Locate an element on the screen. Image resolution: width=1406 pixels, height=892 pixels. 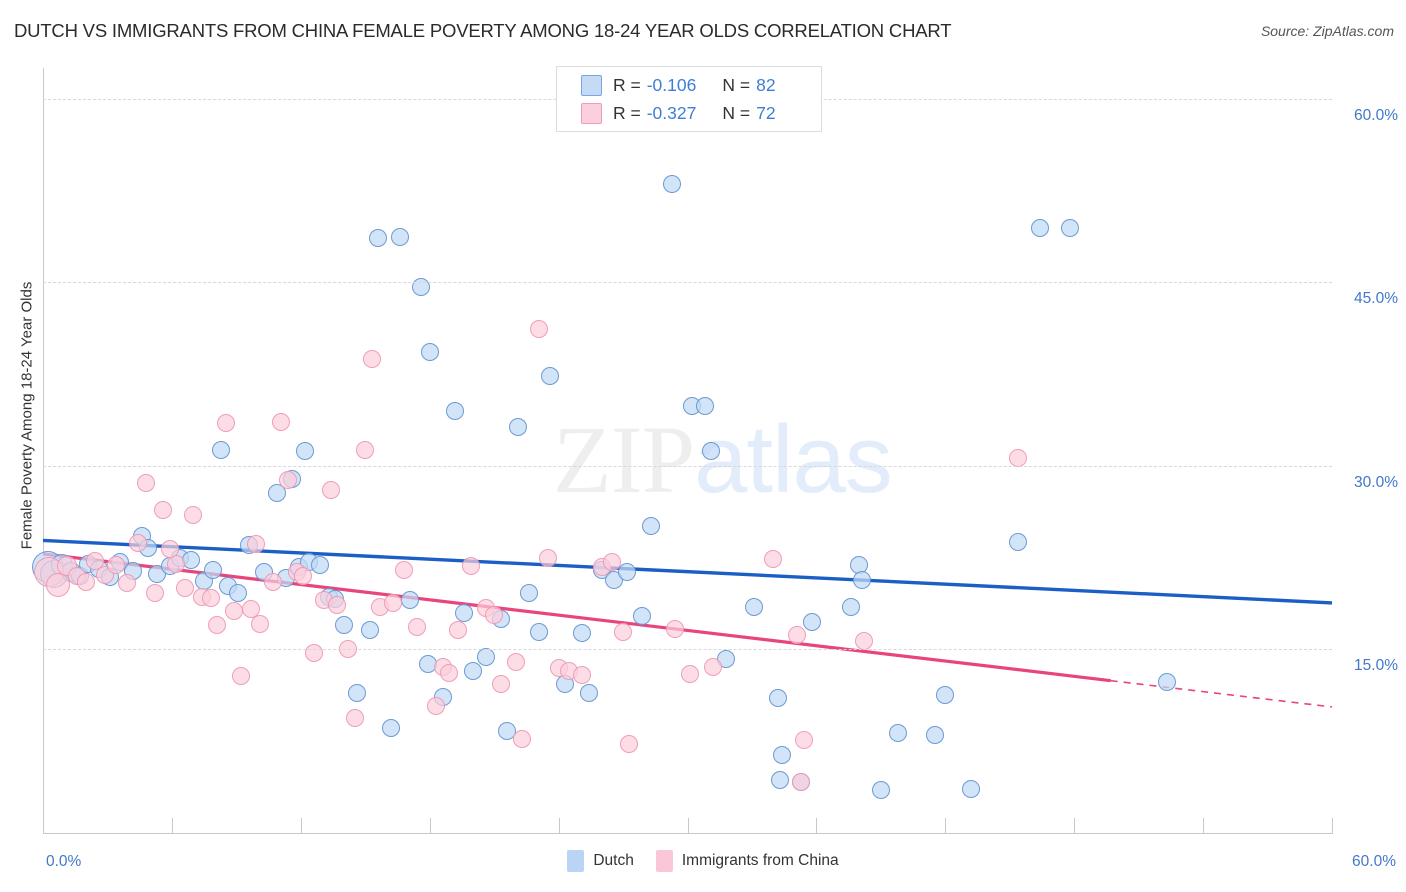
legend-item-china: Immigrants from China is located at coordinates (747, 861).